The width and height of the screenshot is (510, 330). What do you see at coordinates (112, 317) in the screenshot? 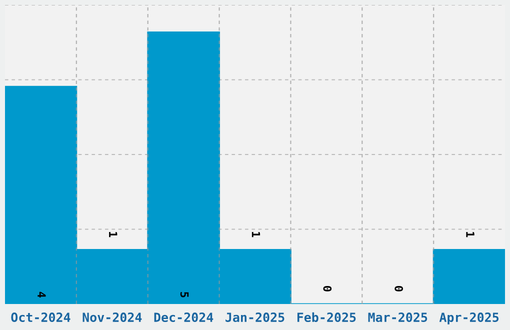
I see `x-tick-label: Nov-2024` at bounding box center [112, 317].